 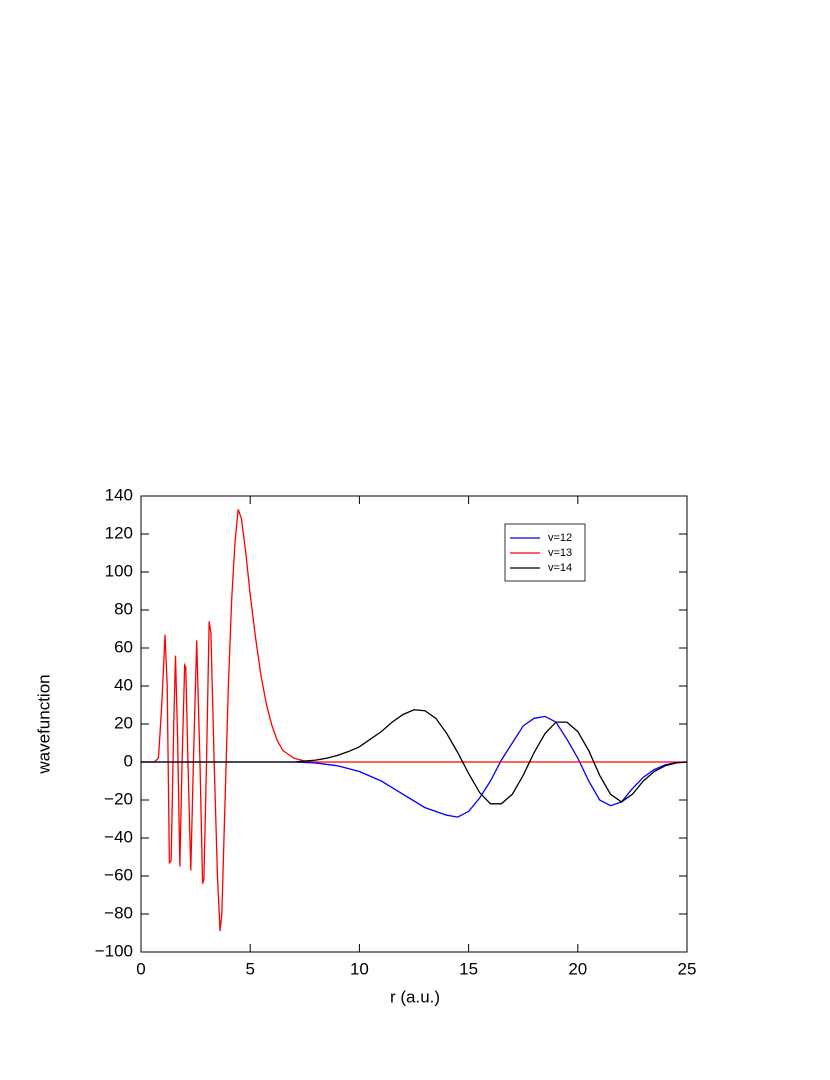 What do you see at coordinates (123, 722) in the screenshot?
I see `y-tick-label: 20` at bounding box center [123, 722].